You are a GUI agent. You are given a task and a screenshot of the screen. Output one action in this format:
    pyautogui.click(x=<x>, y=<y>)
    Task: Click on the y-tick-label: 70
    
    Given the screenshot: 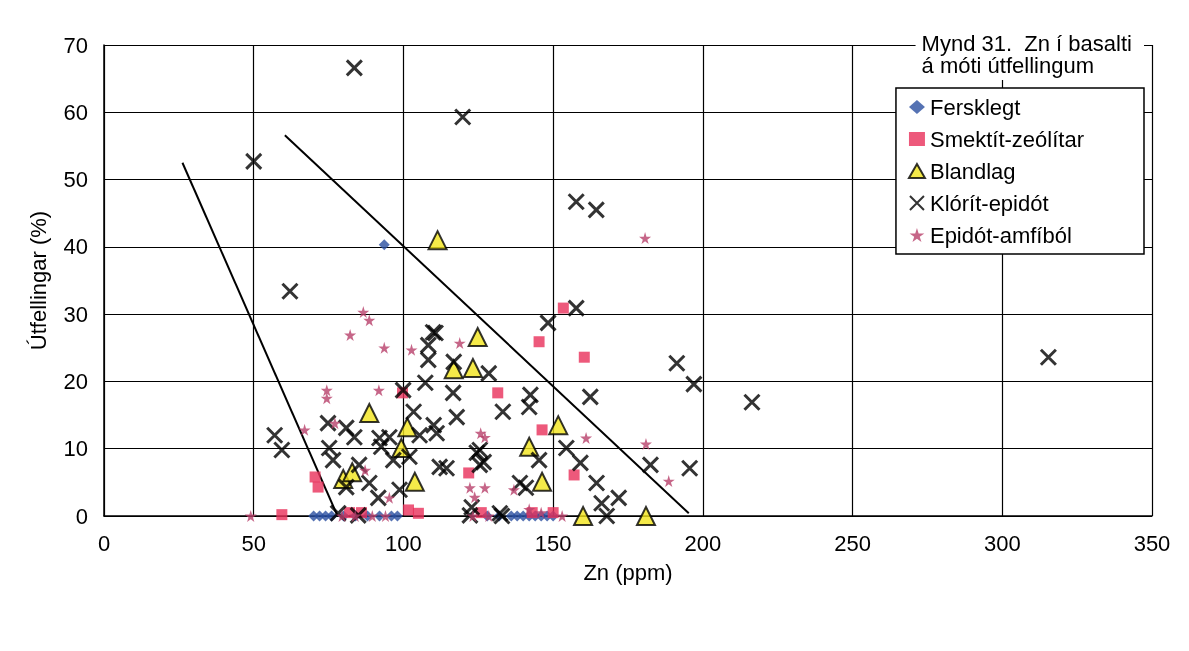 What is the action you would take?
    pyautogui.click(x=75, y=45)
    